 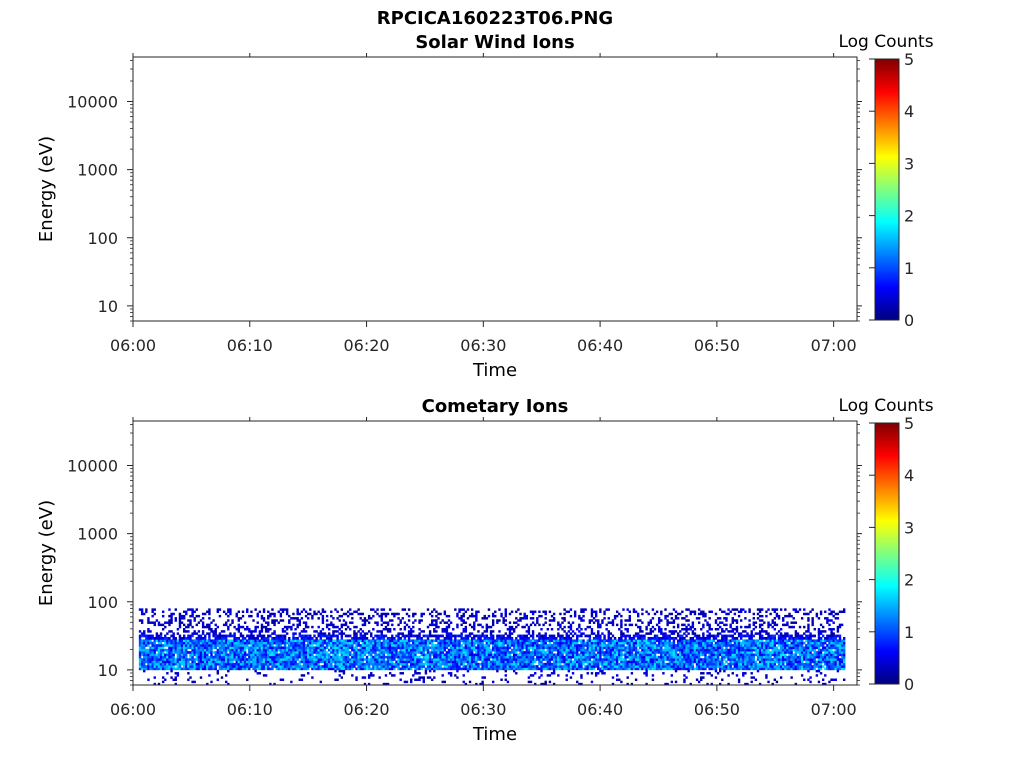 What do you see at coordinates (483, 345) in the screenshot?
I see `solar-wind-x-tick-label: 06:30` at bounding box center [483, 345].